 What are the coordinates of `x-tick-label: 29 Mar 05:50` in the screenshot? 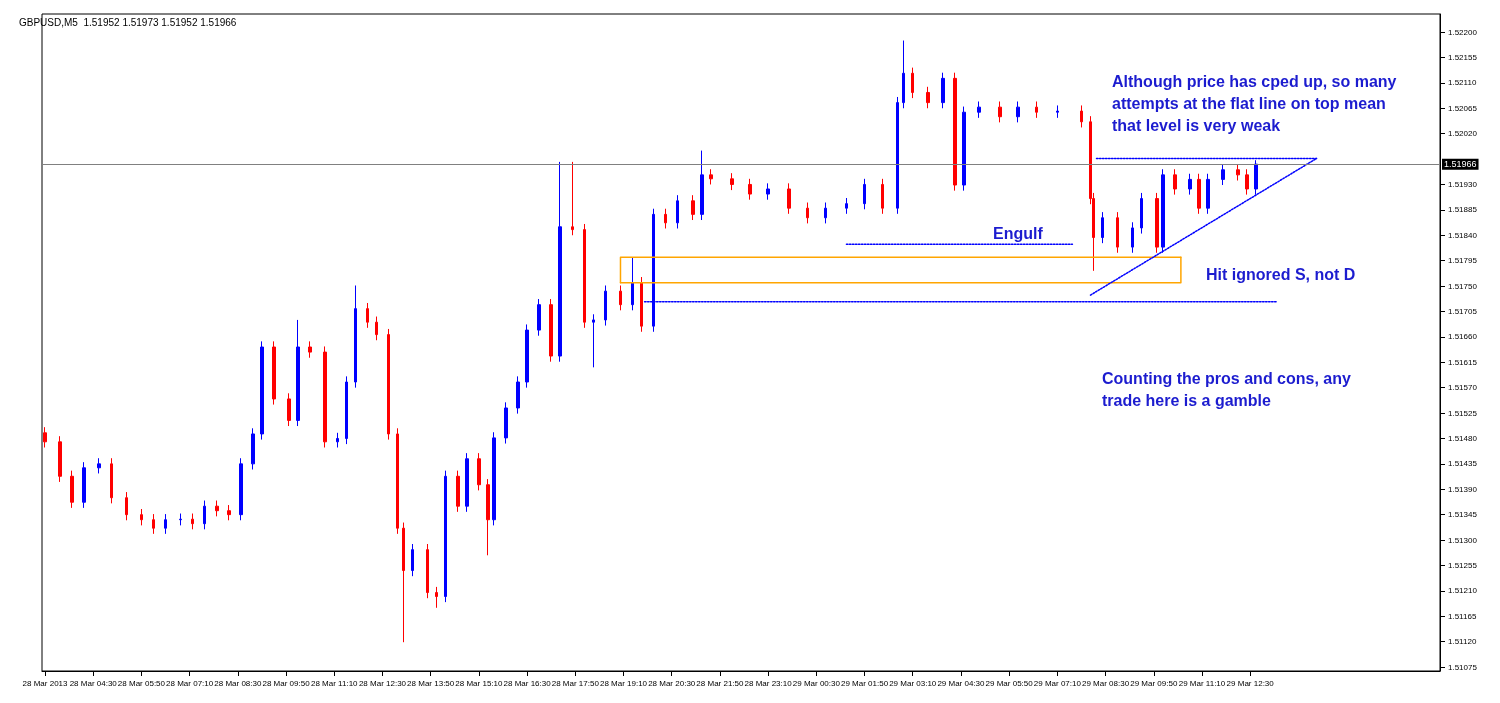 It's located at (1009, 683).